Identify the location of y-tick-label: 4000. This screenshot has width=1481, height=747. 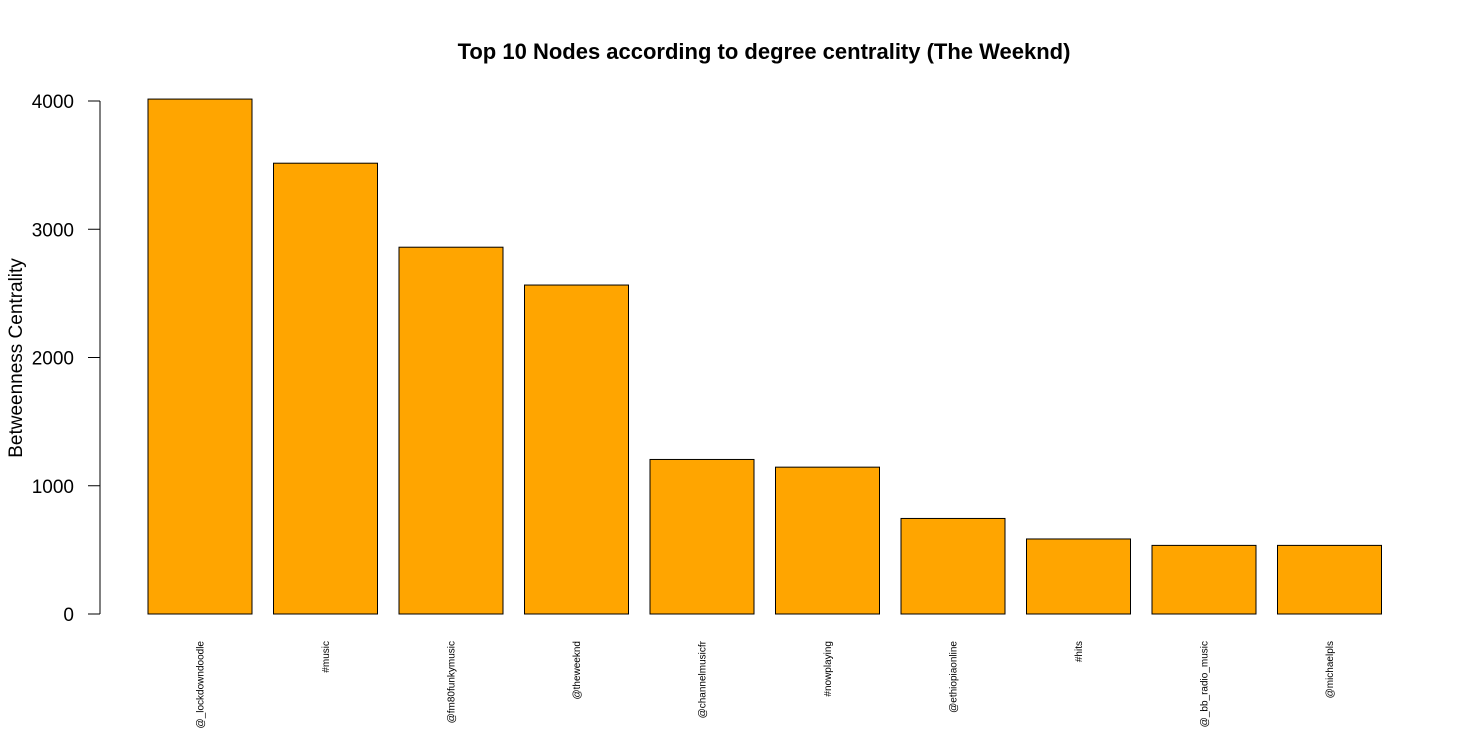
(53, 102).